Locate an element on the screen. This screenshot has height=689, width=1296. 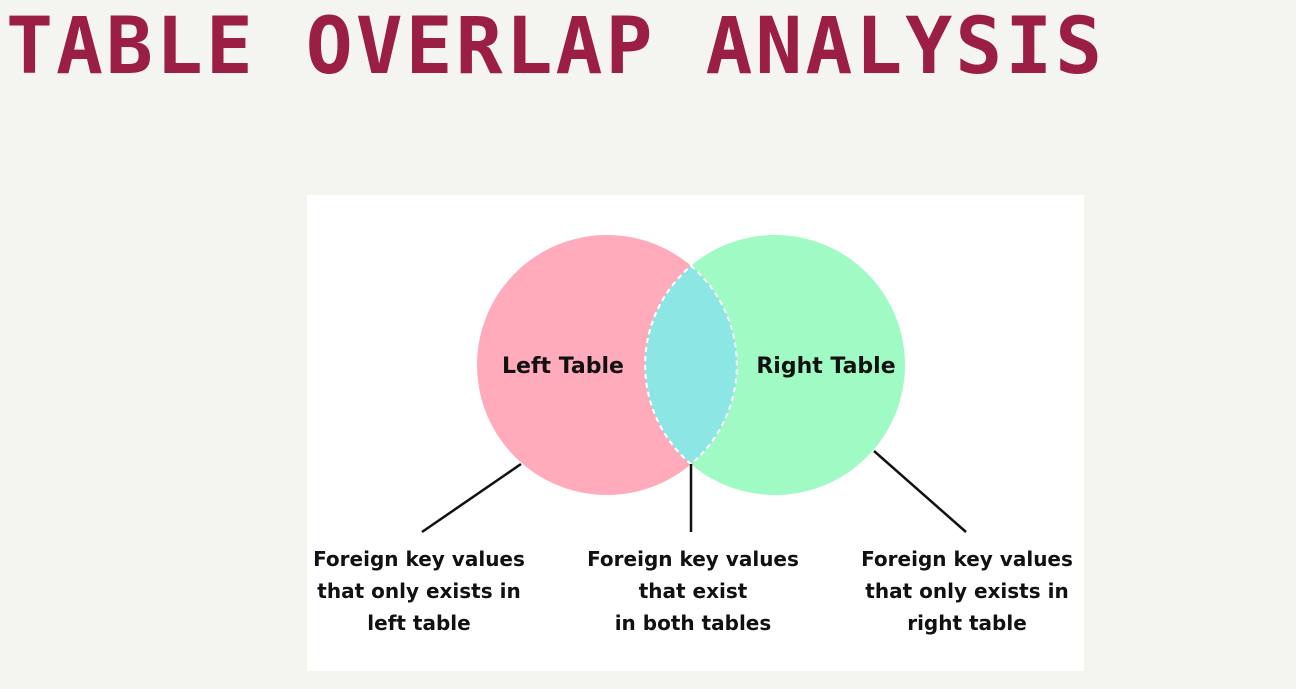
page-title: TABLE OVERLAP ANALYSIS is located at coordinates (556, 47).